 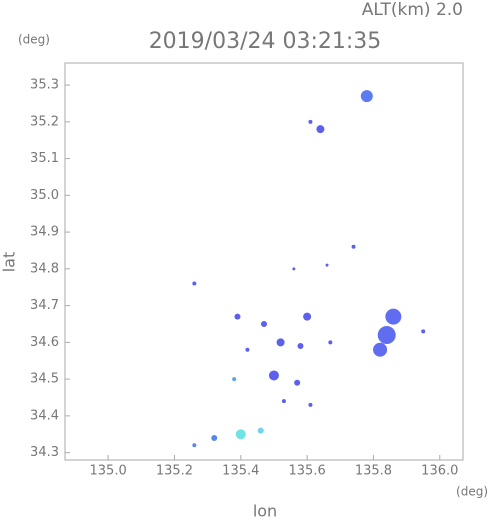 What do you see at coordinates (44, 342) in the screenshot?
I see `y-tick-label: 34.6` at bounding box center [44, 342].